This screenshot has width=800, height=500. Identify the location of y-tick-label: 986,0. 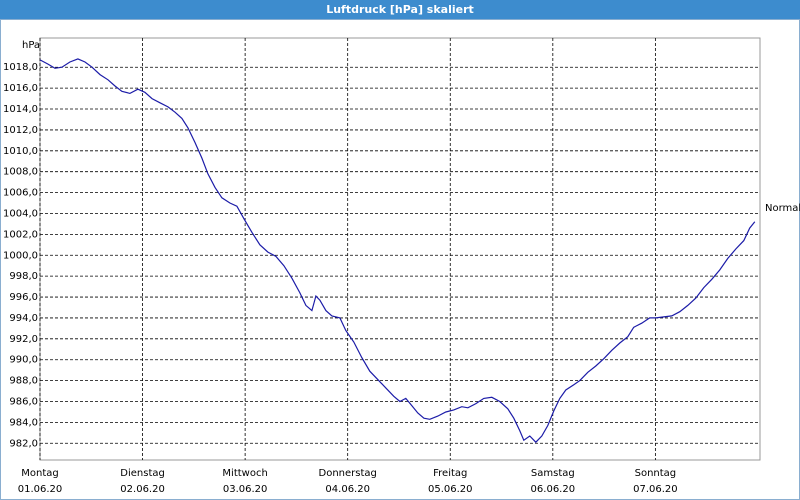
(23, 402).